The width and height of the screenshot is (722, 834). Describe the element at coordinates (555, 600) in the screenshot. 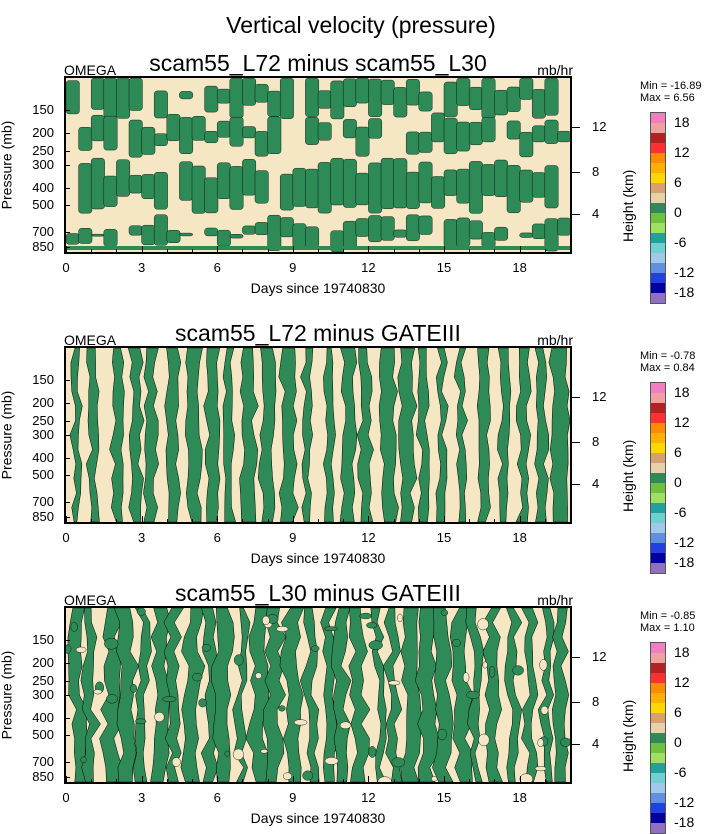

I see `units-label: mb/hr` at that location.